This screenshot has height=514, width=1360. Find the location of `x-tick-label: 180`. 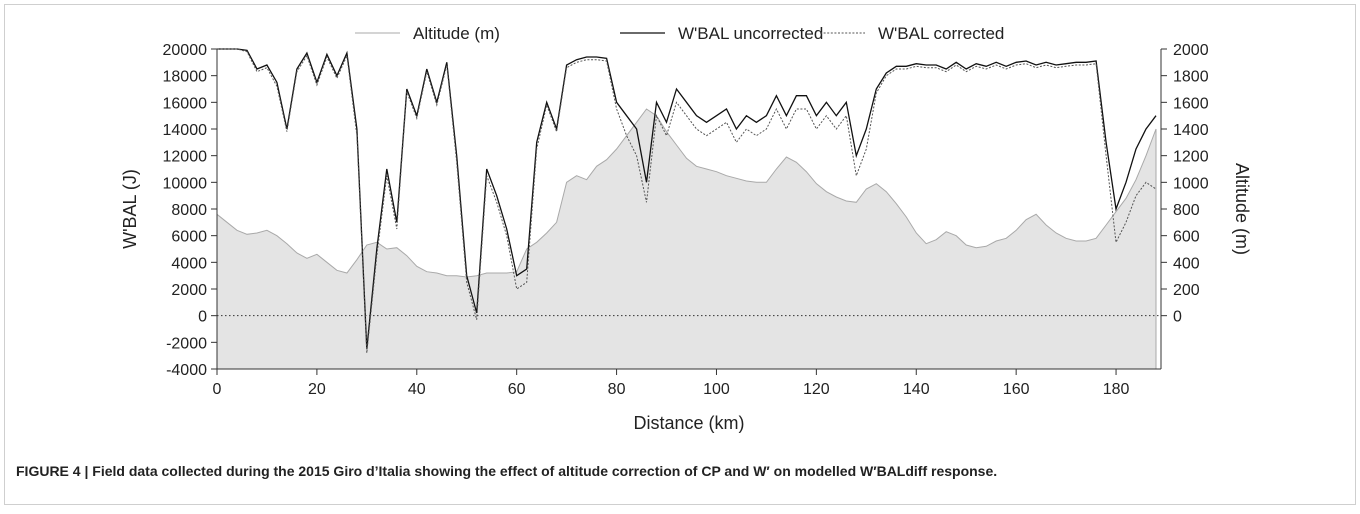

x-tick-label: 180 is located at coordinates (1116, 389).